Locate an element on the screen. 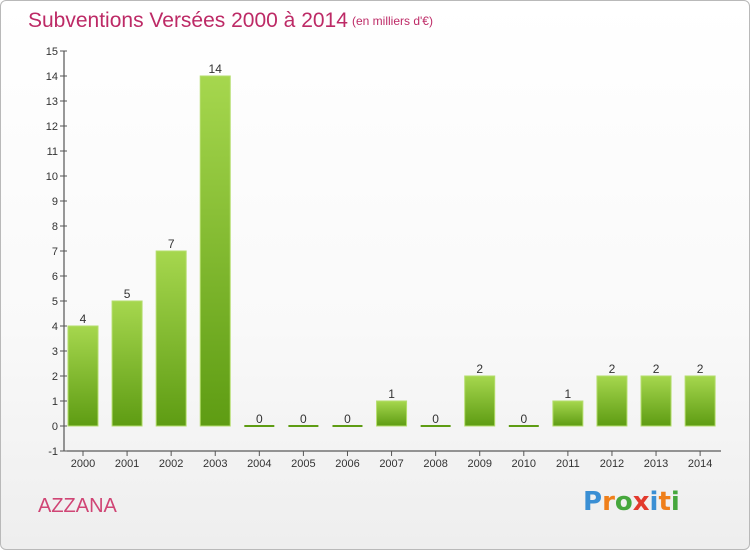 The width and height of the screenshot is (750, 550). data-label-2012: 2 is located at coordinates (612, 369).